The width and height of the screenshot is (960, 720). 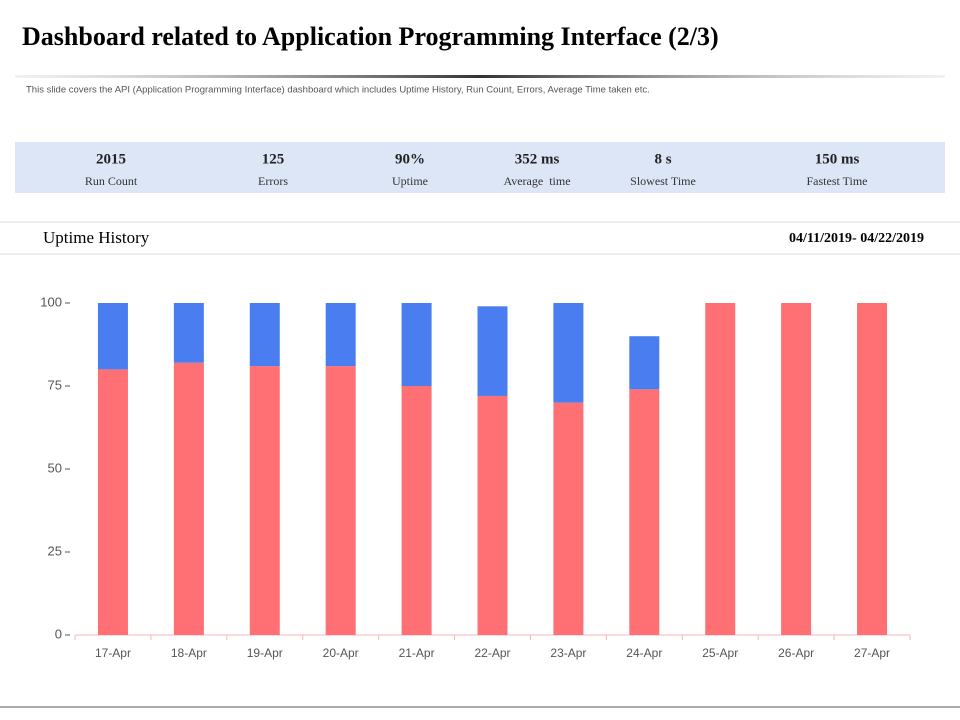 What do you see at coordinates (111, 181) in the screenshot?
I see `stat-label: Run Count` at bounding box center [111, 181].